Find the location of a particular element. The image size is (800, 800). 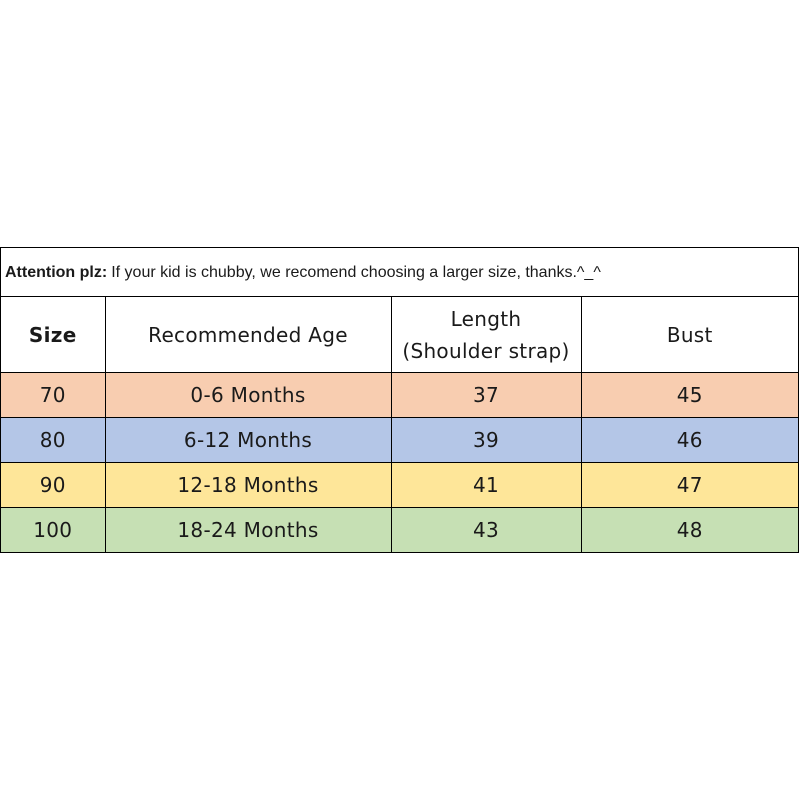

size-cell: 70 is located at coordinates (53, 395).